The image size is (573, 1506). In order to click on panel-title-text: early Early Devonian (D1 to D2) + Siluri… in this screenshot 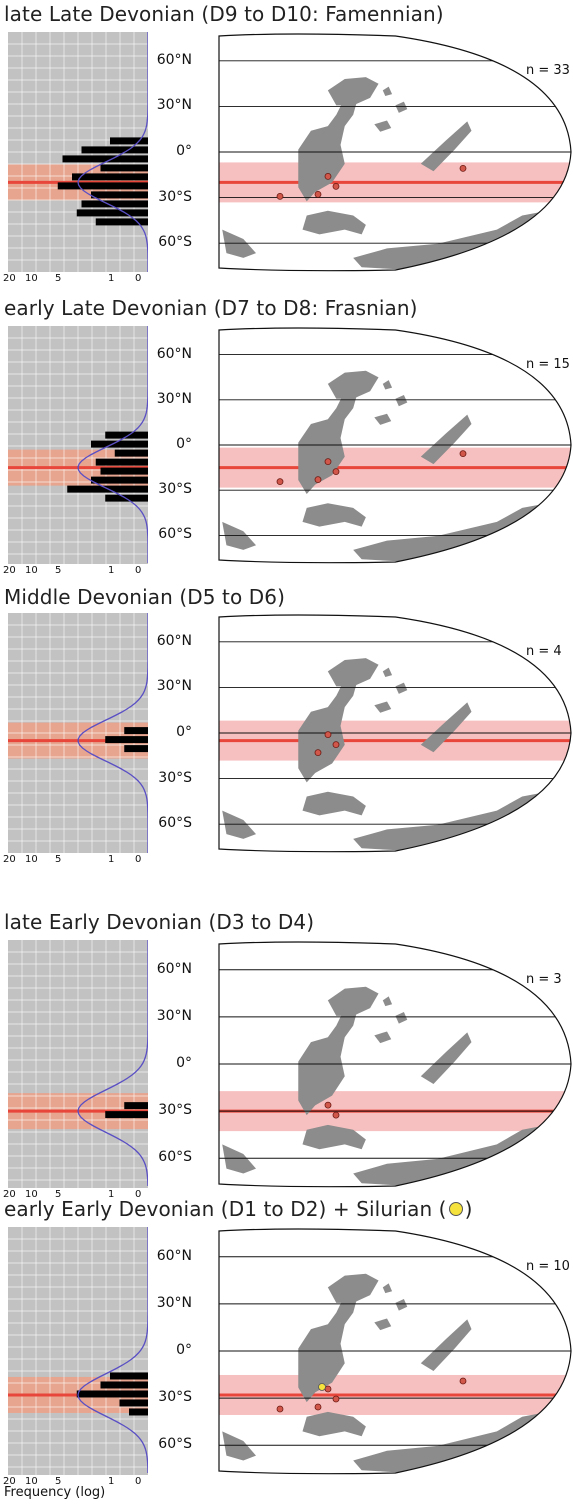, I will do `click(225, 1209)`.